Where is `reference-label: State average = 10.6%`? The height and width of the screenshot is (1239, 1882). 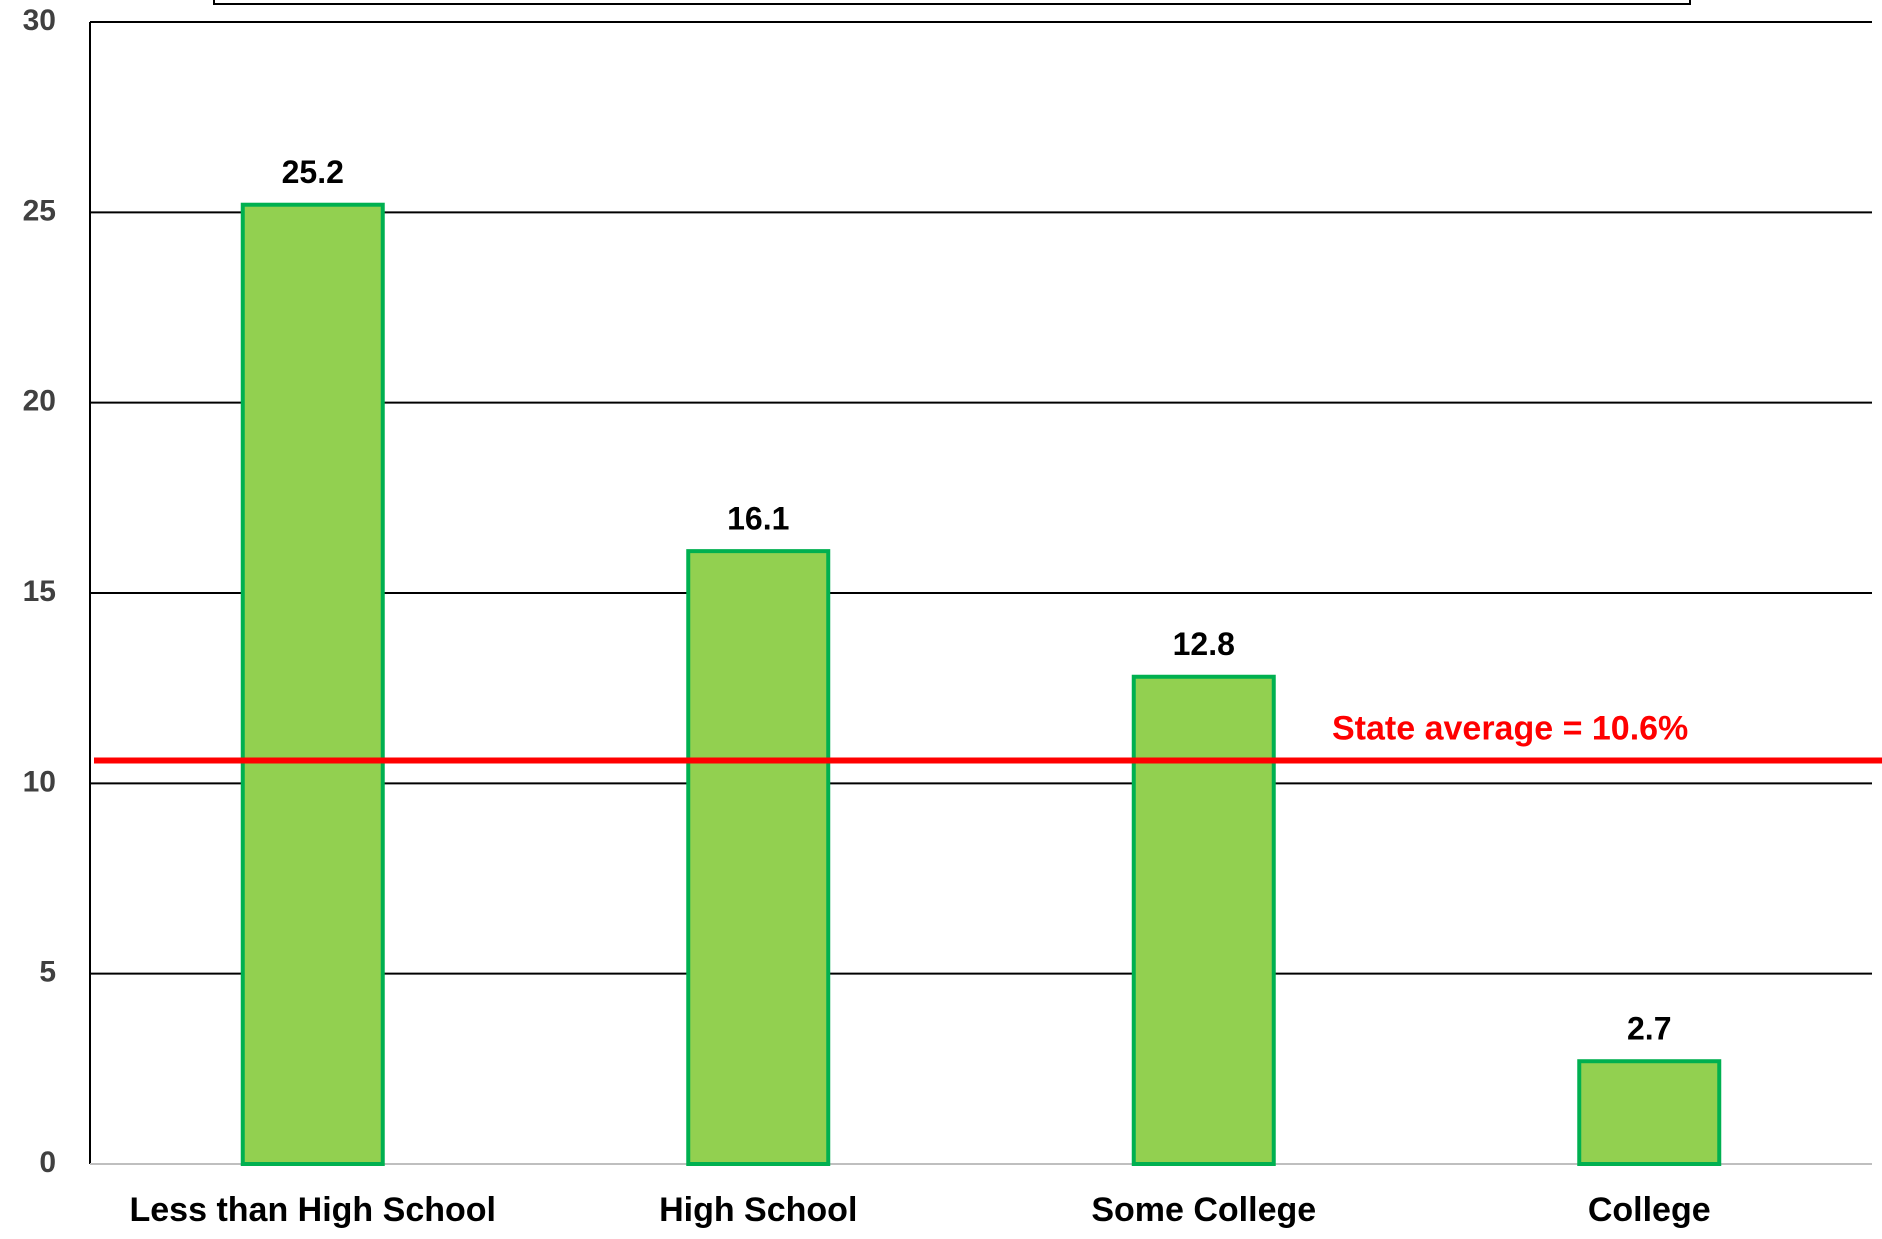 reference-label: State average = 10.6% is located at coordinates (1510, 728).